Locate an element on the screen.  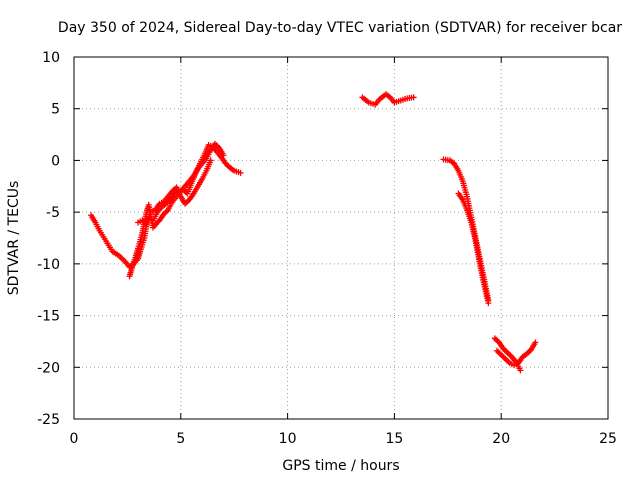
x-tick-label: 0 is located at coordinates (74, 439).